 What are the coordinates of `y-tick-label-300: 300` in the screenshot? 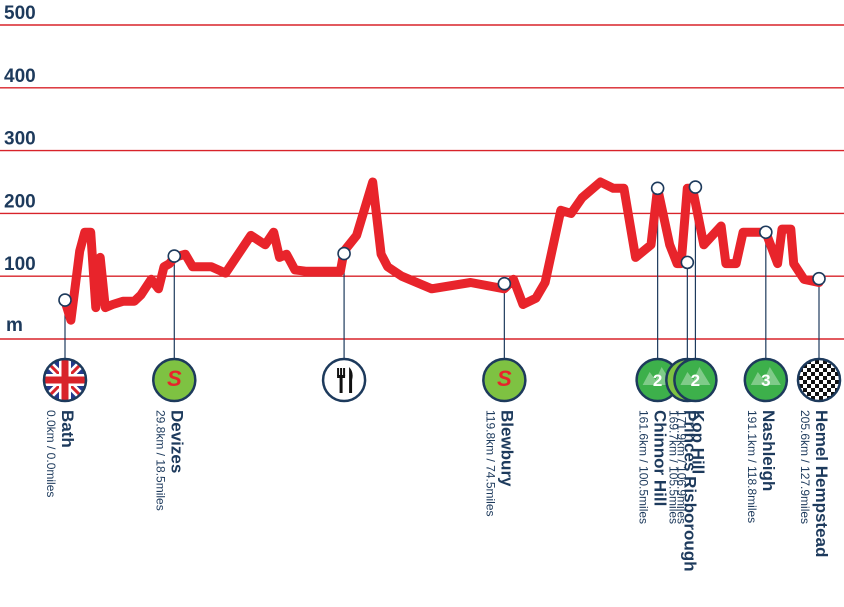 It's located at (20, 139).